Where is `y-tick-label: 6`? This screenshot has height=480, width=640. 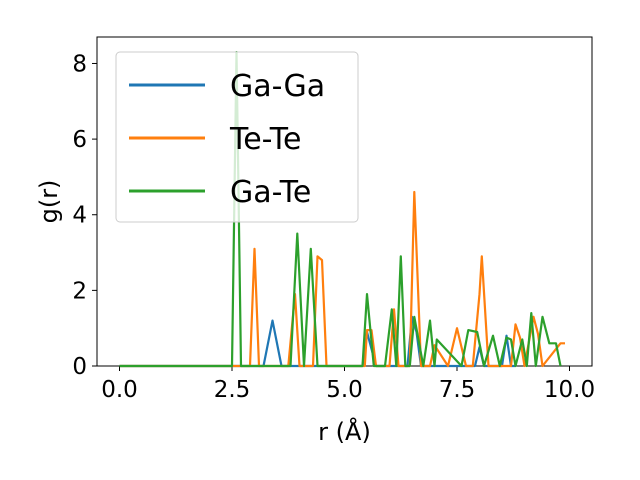
y-tick-label: 6 is located at coordinates (79, 140).